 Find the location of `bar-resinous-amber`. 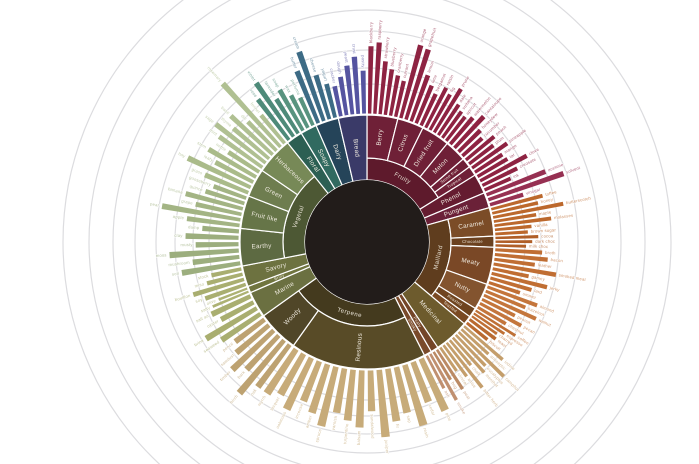

bar-resinous-amber is located at coordinates (319, 388).